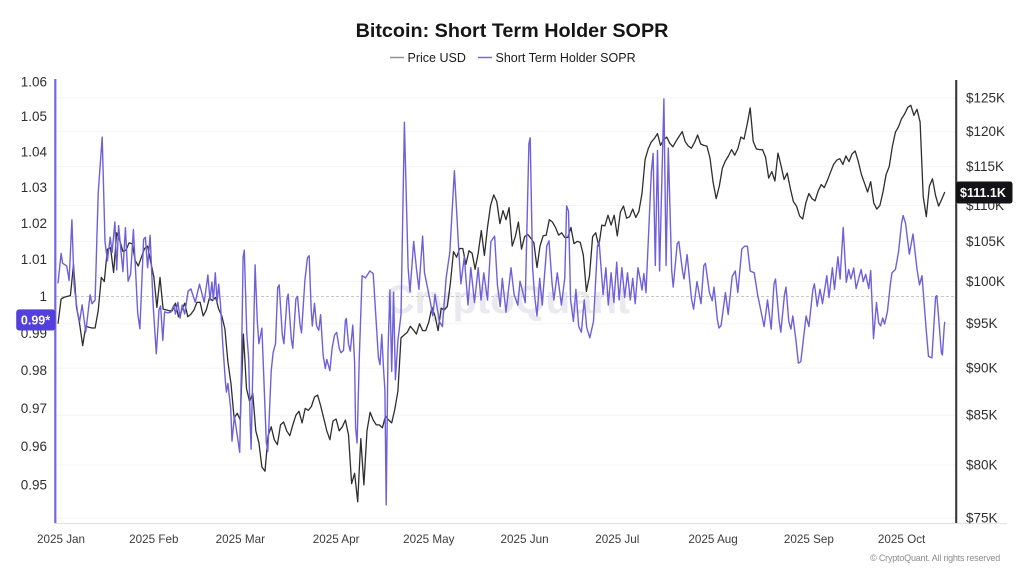  What do you see at coordinates (982, 415) in the screenshot?
I see `svg-text: $85K` at bounding box center [982, 415].